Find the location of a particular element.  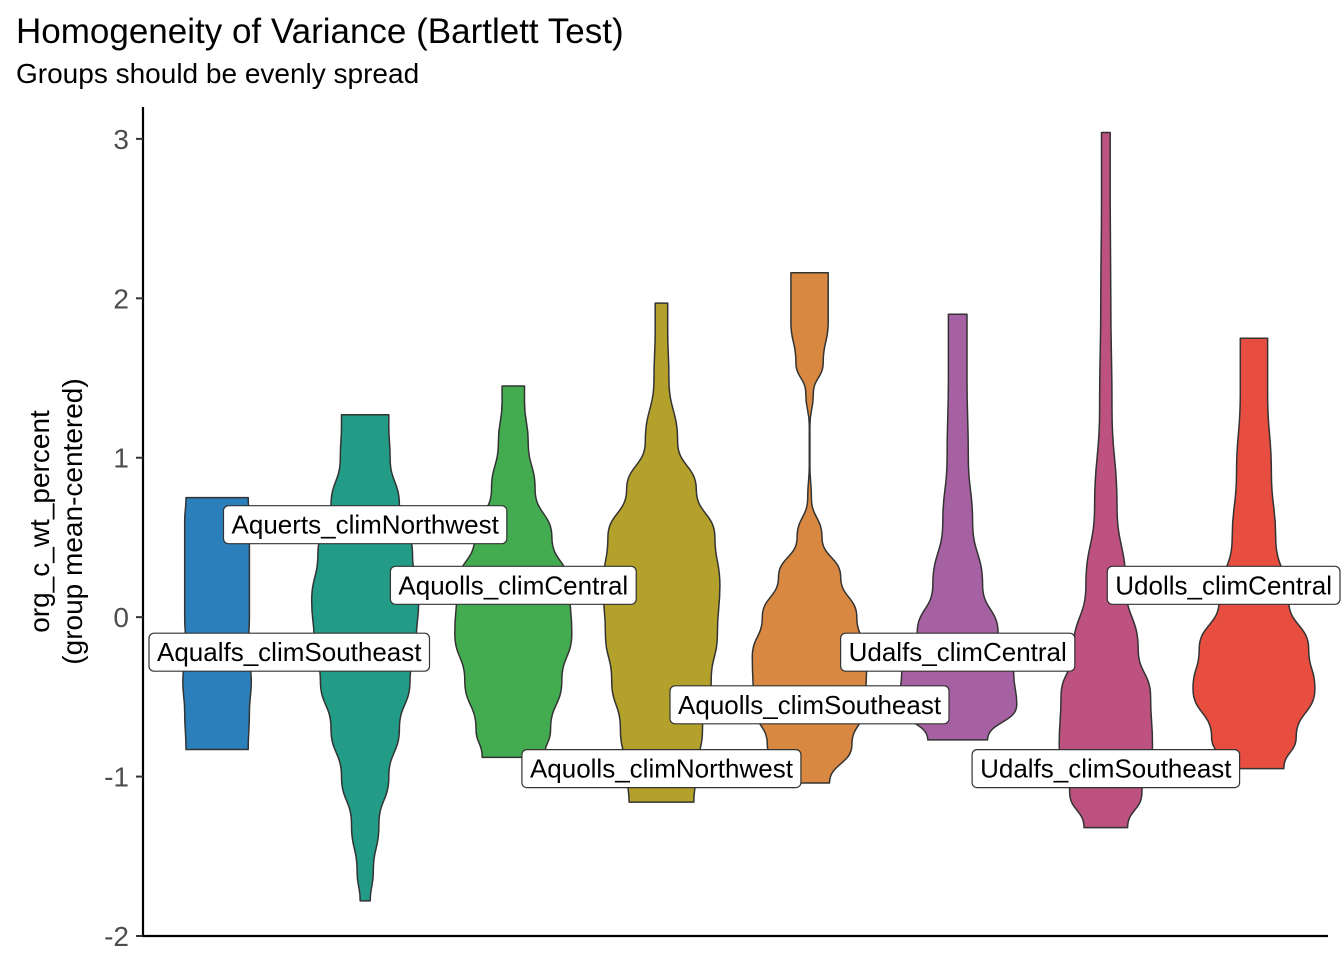

series-label-Aquolls_climCentral: Aquolls_climCentral is located at coordinates (513, 585).